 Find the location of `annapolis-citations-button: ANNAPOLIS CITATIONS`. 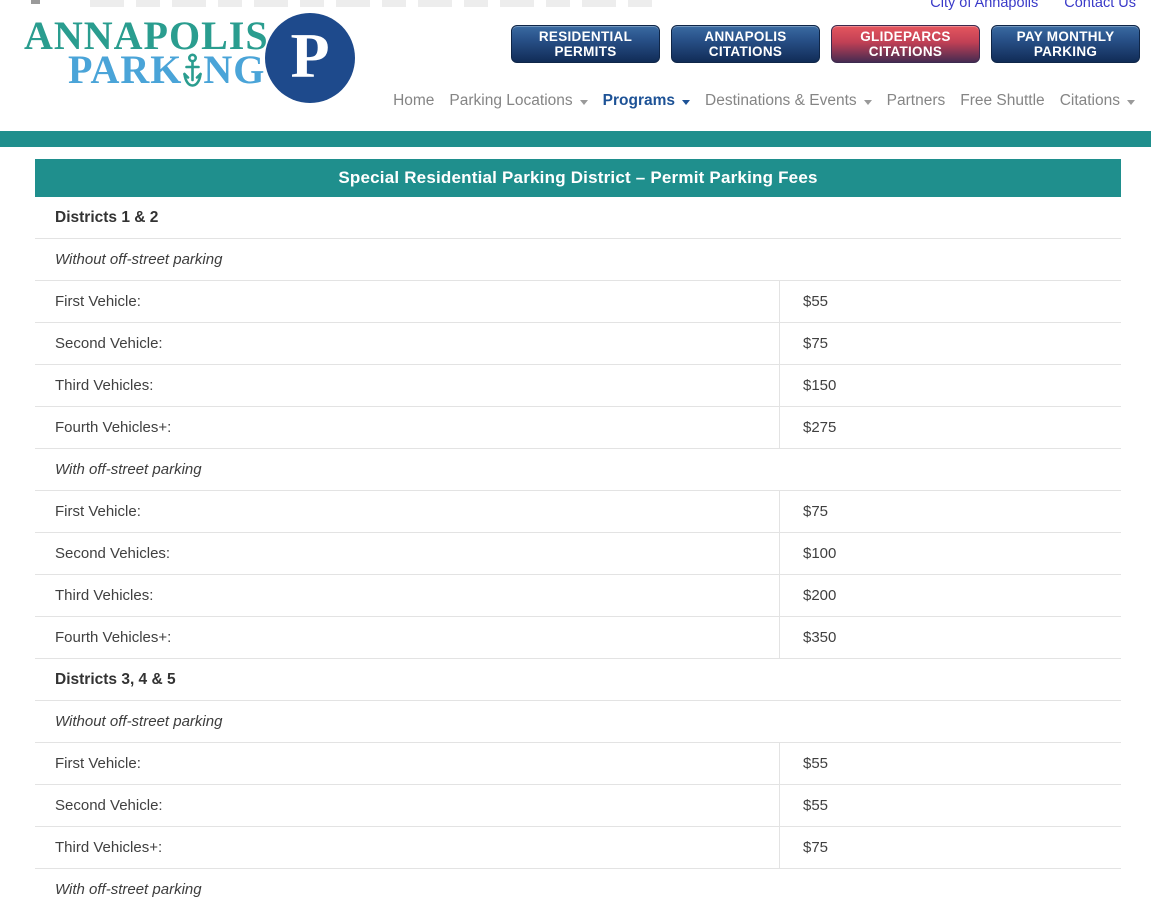

annapolis-citations-button: ANNAPOLIS CITATIONS is located at coordinates (745, 44).